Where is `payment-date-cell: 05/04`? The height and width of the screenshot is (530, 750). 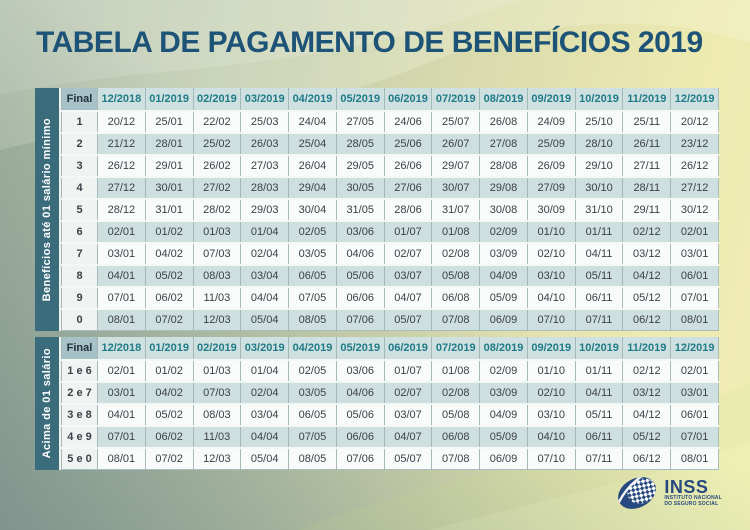 payment-date-cell: 05/04 is located at coordinates (264, 319).